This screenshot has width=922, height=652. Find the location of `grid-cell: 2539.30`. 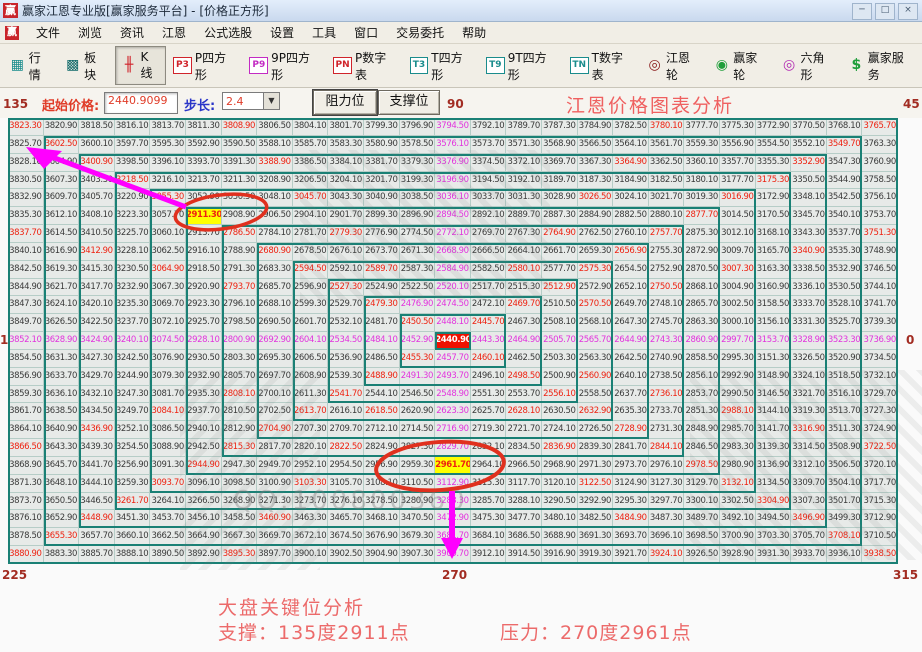

grid-cell: 2539.30 is located at coordinates (346, 376).